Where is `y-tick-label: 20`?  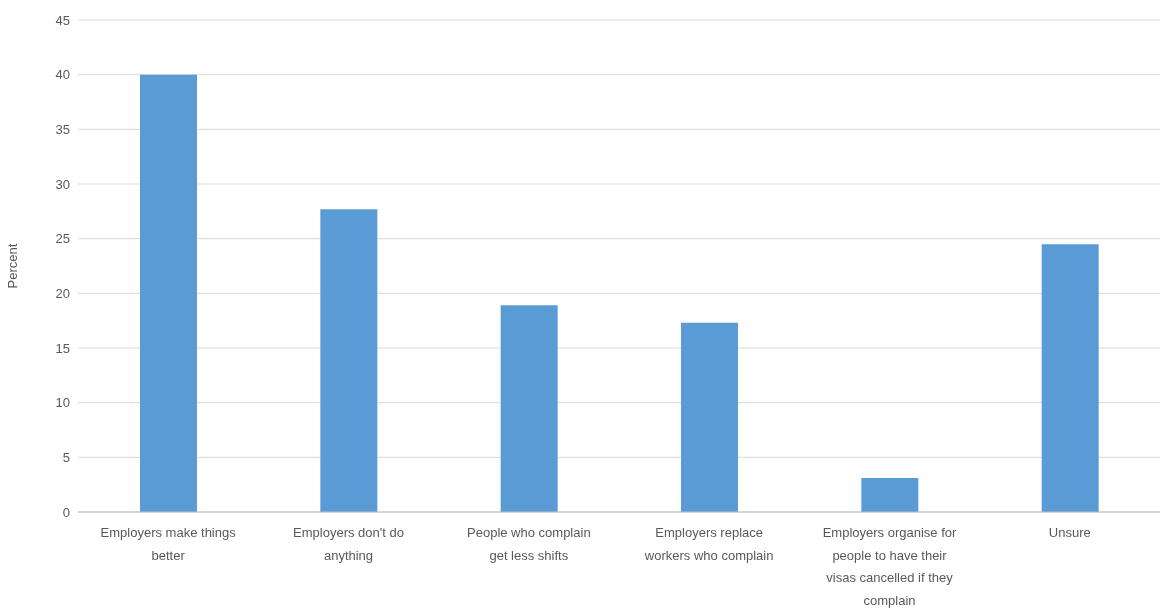
y-tick-label: 20 is located at coordinates (62, 293).